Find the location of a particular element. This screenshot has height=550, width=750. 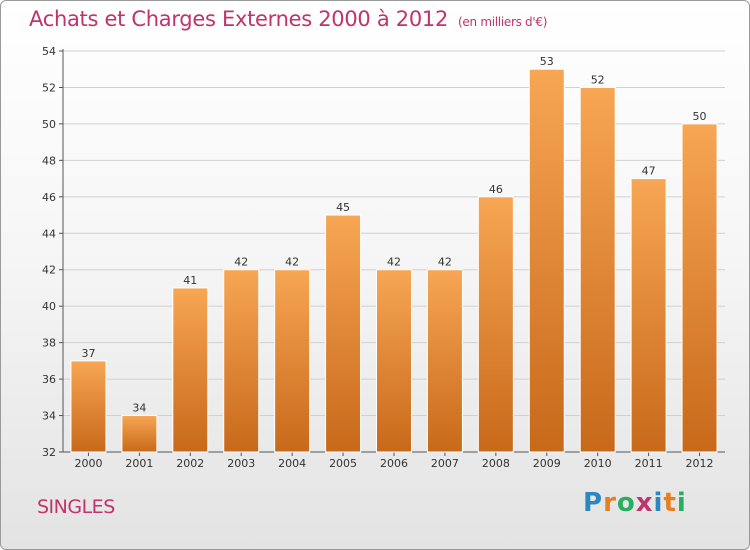

x-tick-label: 2009 is located at coordinates (547, 463).